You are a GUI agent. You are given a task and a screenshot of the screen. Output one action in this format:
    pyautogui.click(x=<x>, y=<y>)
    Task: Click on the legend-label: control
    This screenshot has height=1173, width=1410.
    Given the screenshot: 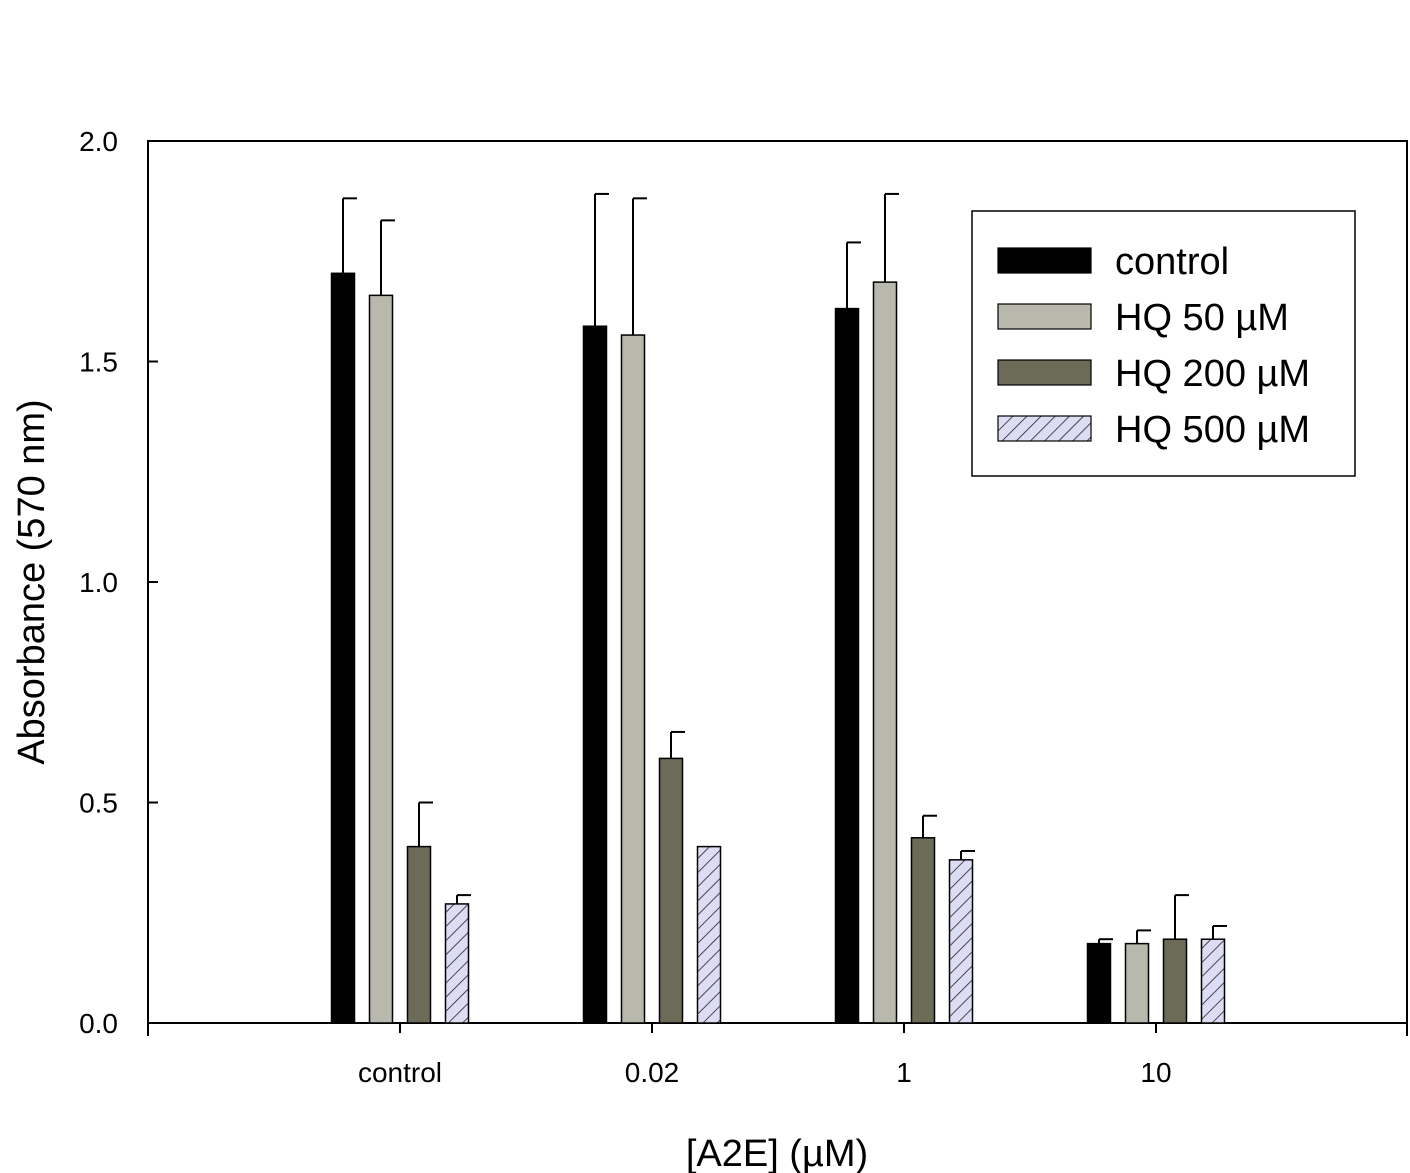 What is the action you would take?
    pyautogui.click(x=1172, y=262)
    